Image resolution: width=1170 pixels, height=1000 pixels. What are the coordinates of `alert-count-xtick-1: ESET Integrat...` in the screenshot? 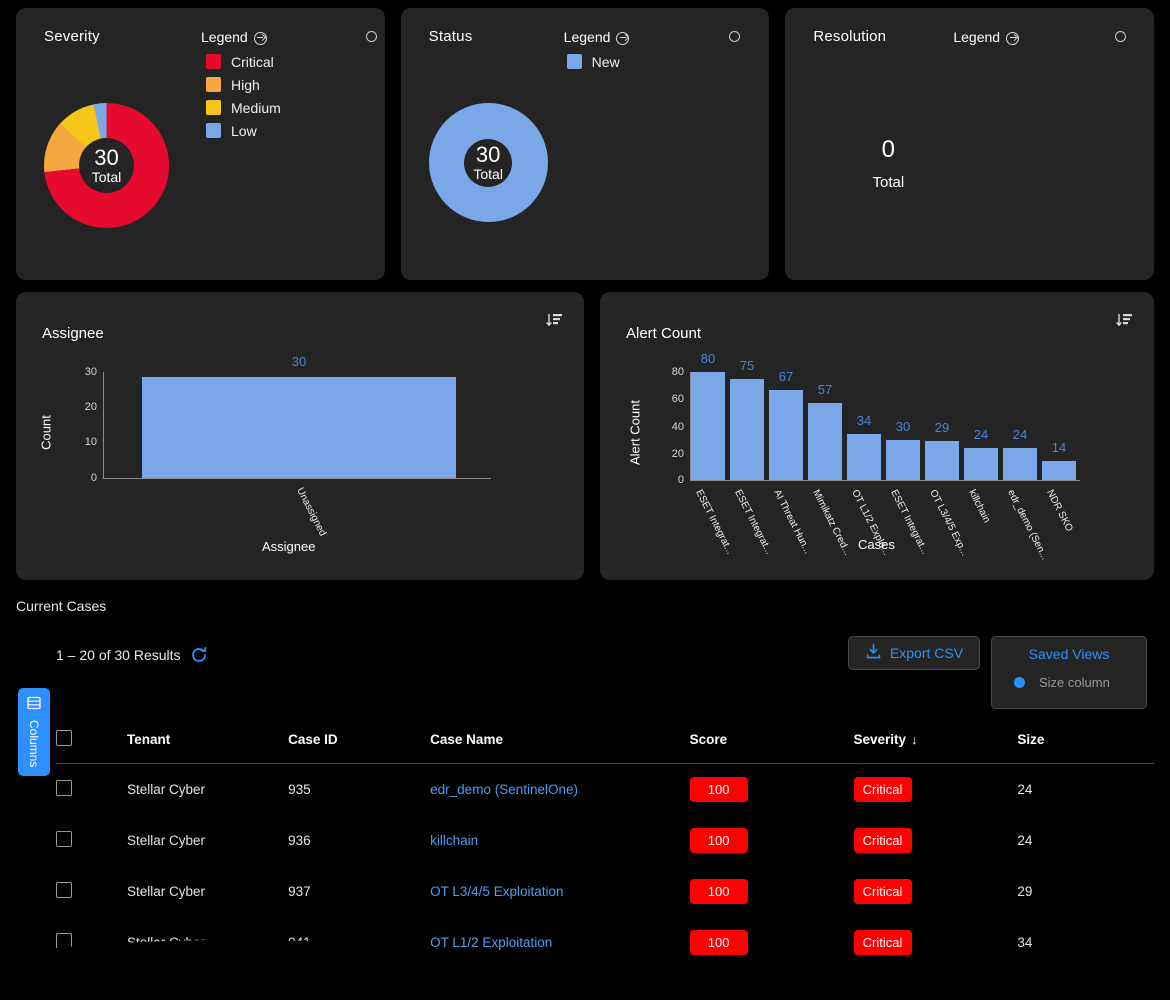 It's located at (753, 522).